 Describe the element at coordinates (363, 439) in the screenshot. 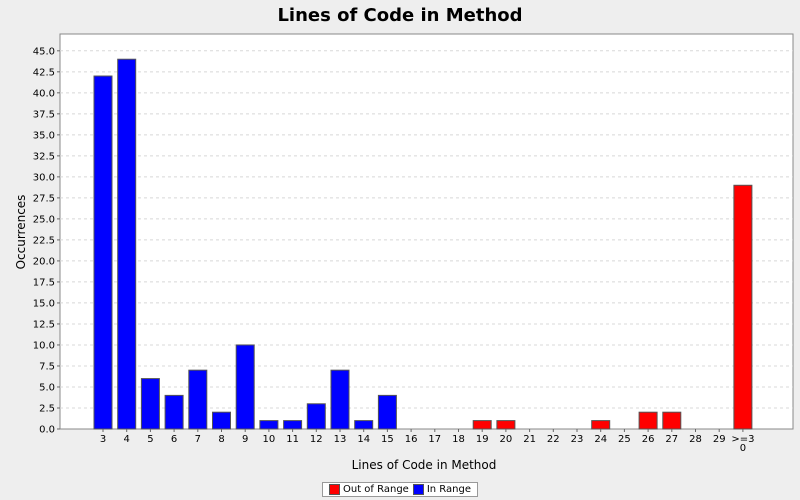

I see `x-tick-label: 14` at that location.